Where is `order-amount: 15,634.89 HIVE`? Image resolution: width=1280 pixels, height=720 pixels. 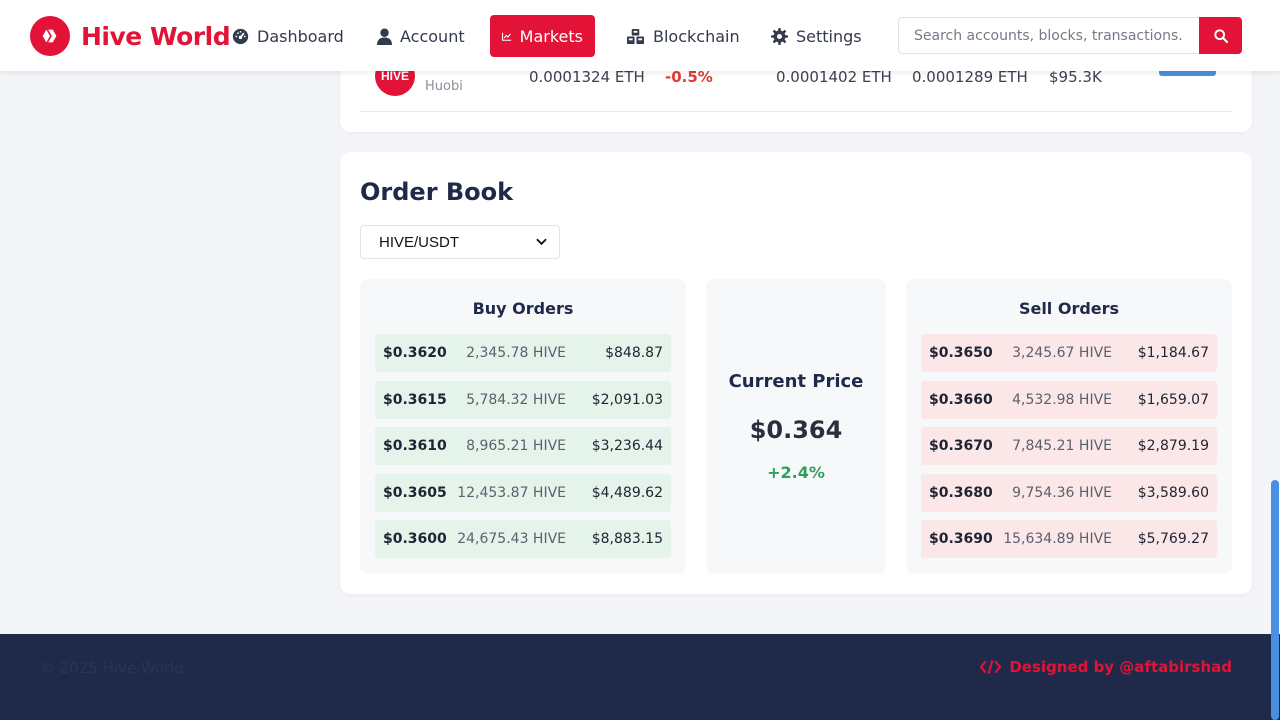 order-amount: 15,634.89 HIVE is located at coordinates (1057, 539).